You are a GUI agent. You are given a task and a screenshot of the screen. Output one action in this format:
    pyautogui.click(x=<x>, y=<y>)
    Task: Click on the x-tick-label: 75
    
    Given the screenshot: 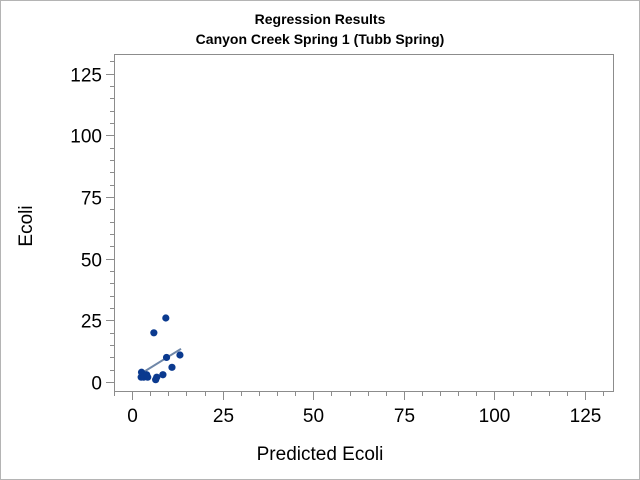 What is the action you would take?
    pyautogui.click(x=404, y=416)
    